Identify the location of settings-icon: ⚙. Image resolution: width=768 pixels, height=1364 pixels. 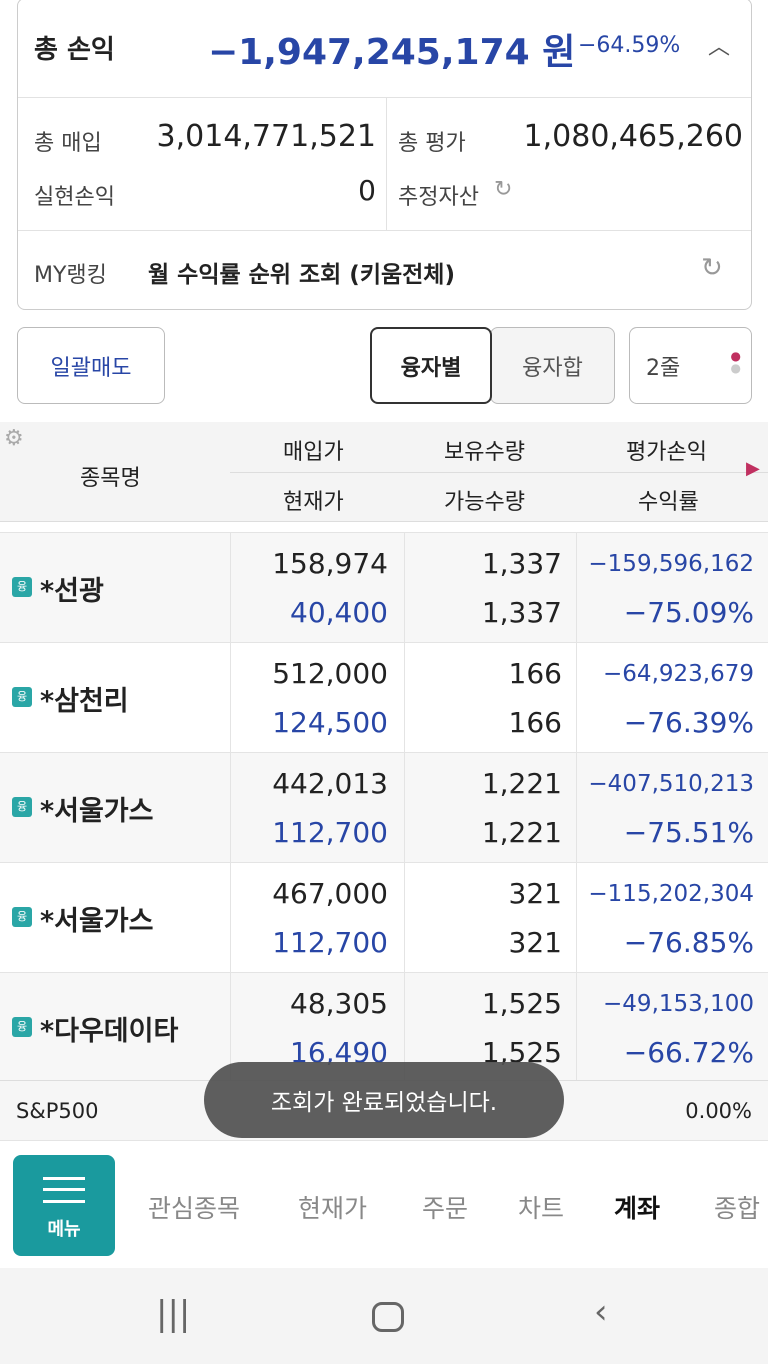
(14, 438).